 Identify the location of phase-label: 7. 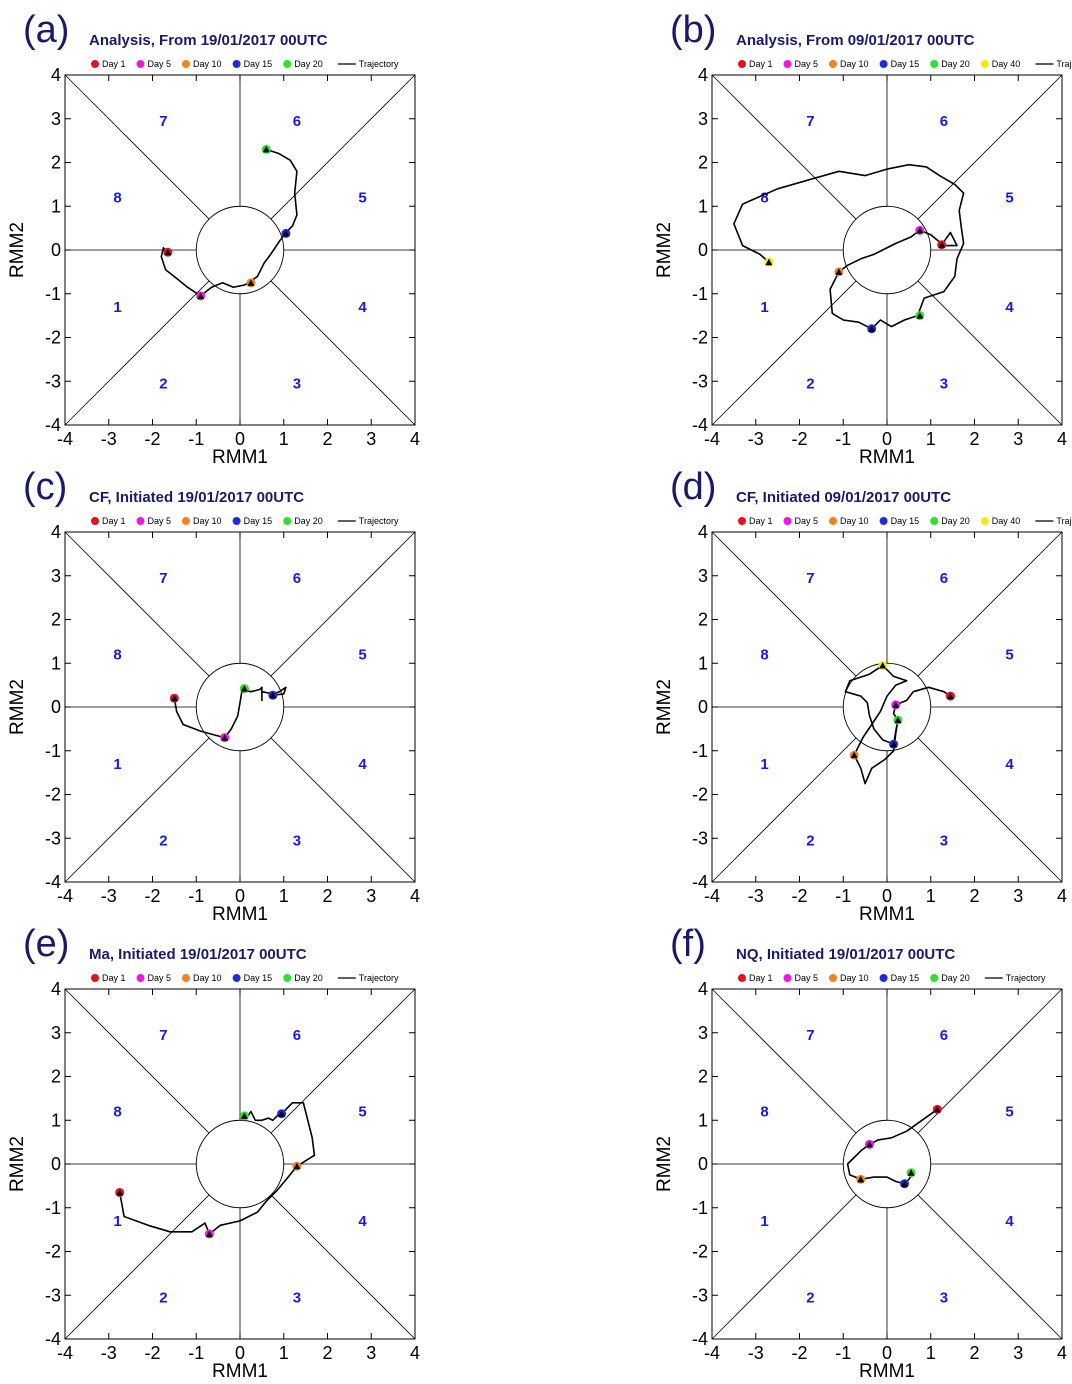
(163, 578).